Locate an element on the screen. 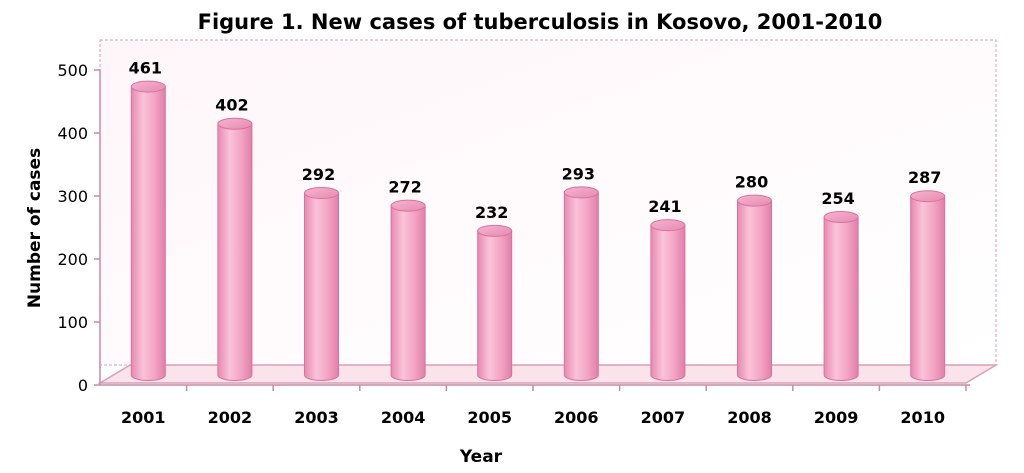  y-tick-label: 100 is located at coordinates (72, 322).